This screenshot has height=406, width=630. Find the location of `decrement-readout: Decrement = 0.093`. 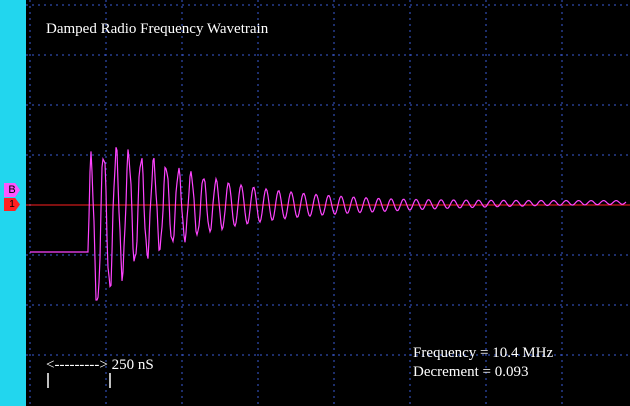

decrement-readout: Decrement = 0.093 is located at coordinates (471, 372).